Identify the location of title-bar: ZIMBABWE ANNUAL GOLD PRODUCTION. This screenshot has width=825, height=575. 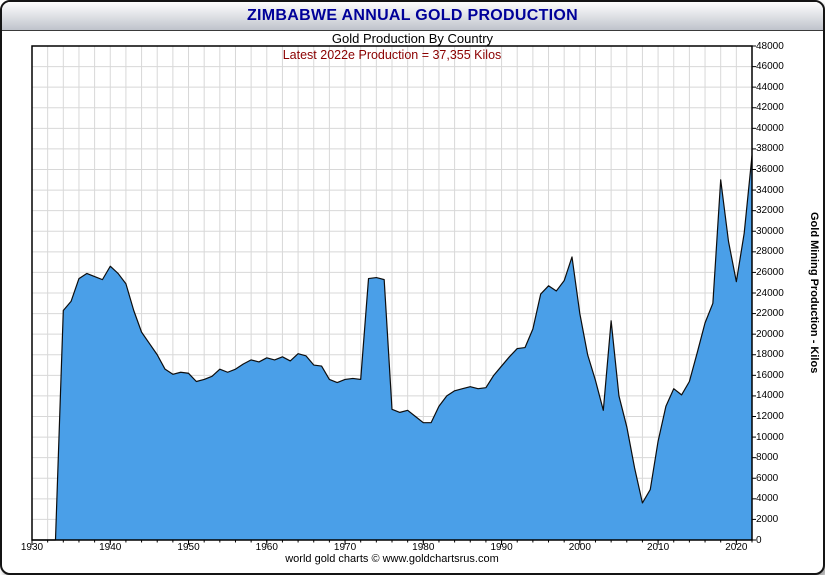
(412, 16).